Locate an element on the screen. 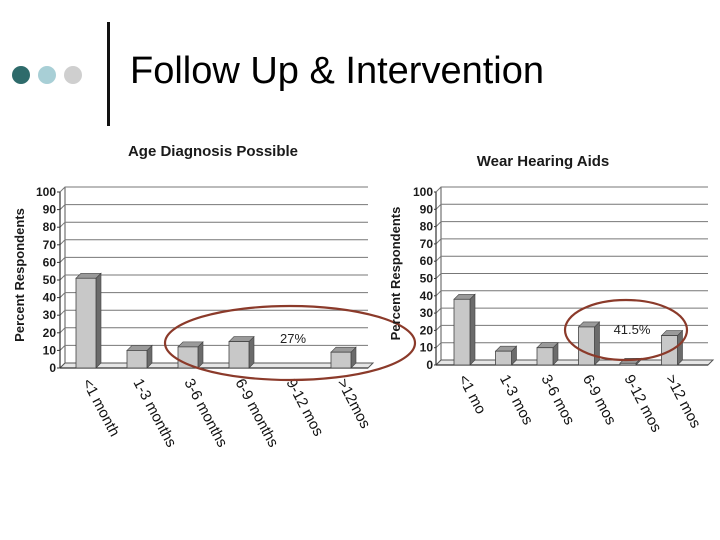 The image size is (720, 540). bullet-dots is located at coordinates (57, 76).